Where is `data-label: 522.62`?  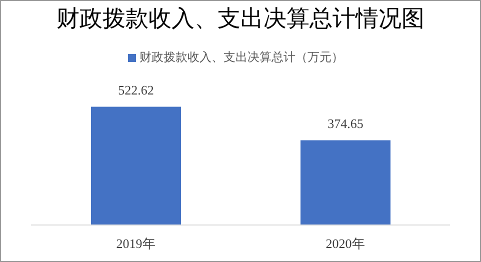
data-label: 522.62 is located at coordinates (136, 90).